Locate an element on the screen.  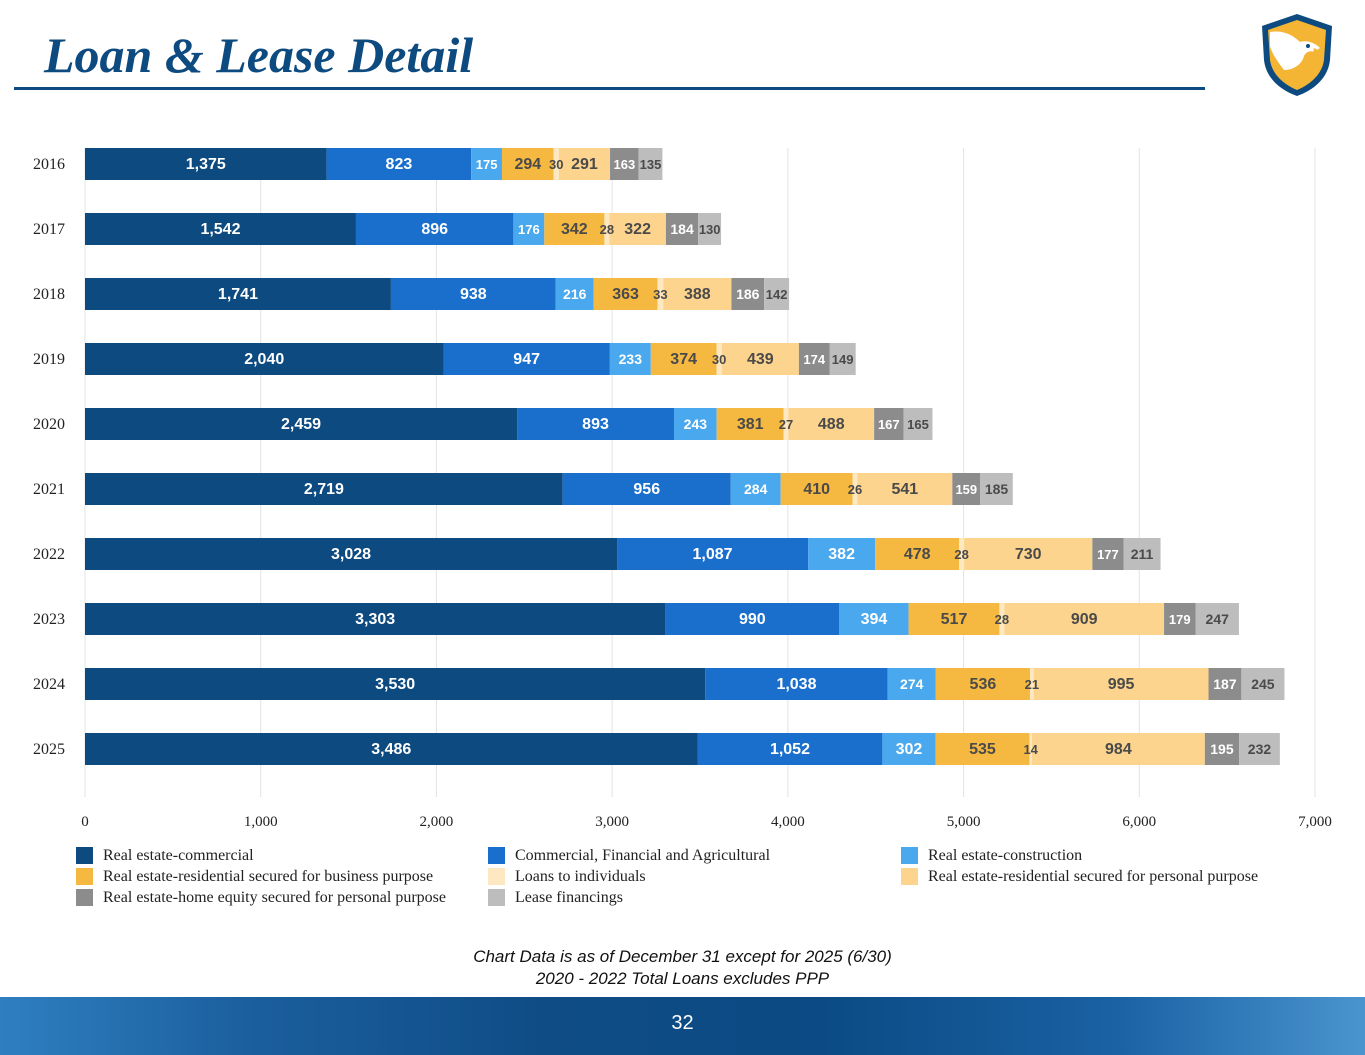
data-label: 956 is located at coordinates (646, 489).